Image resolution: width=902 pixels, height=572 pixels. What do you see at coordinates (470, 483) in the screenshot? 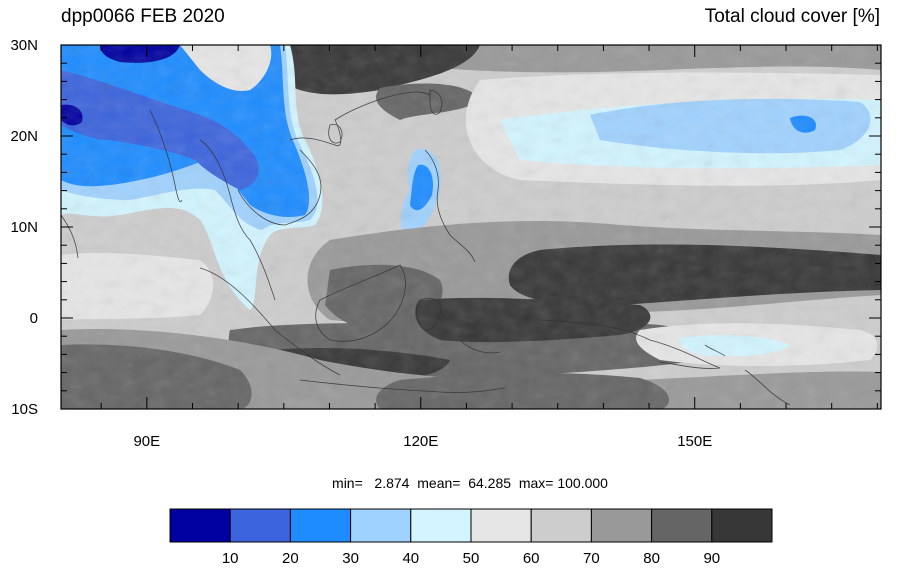
I see `statistics-line: min= 2.874 mean= 64.285 max= 100.000` at bounding box center [470, 483].